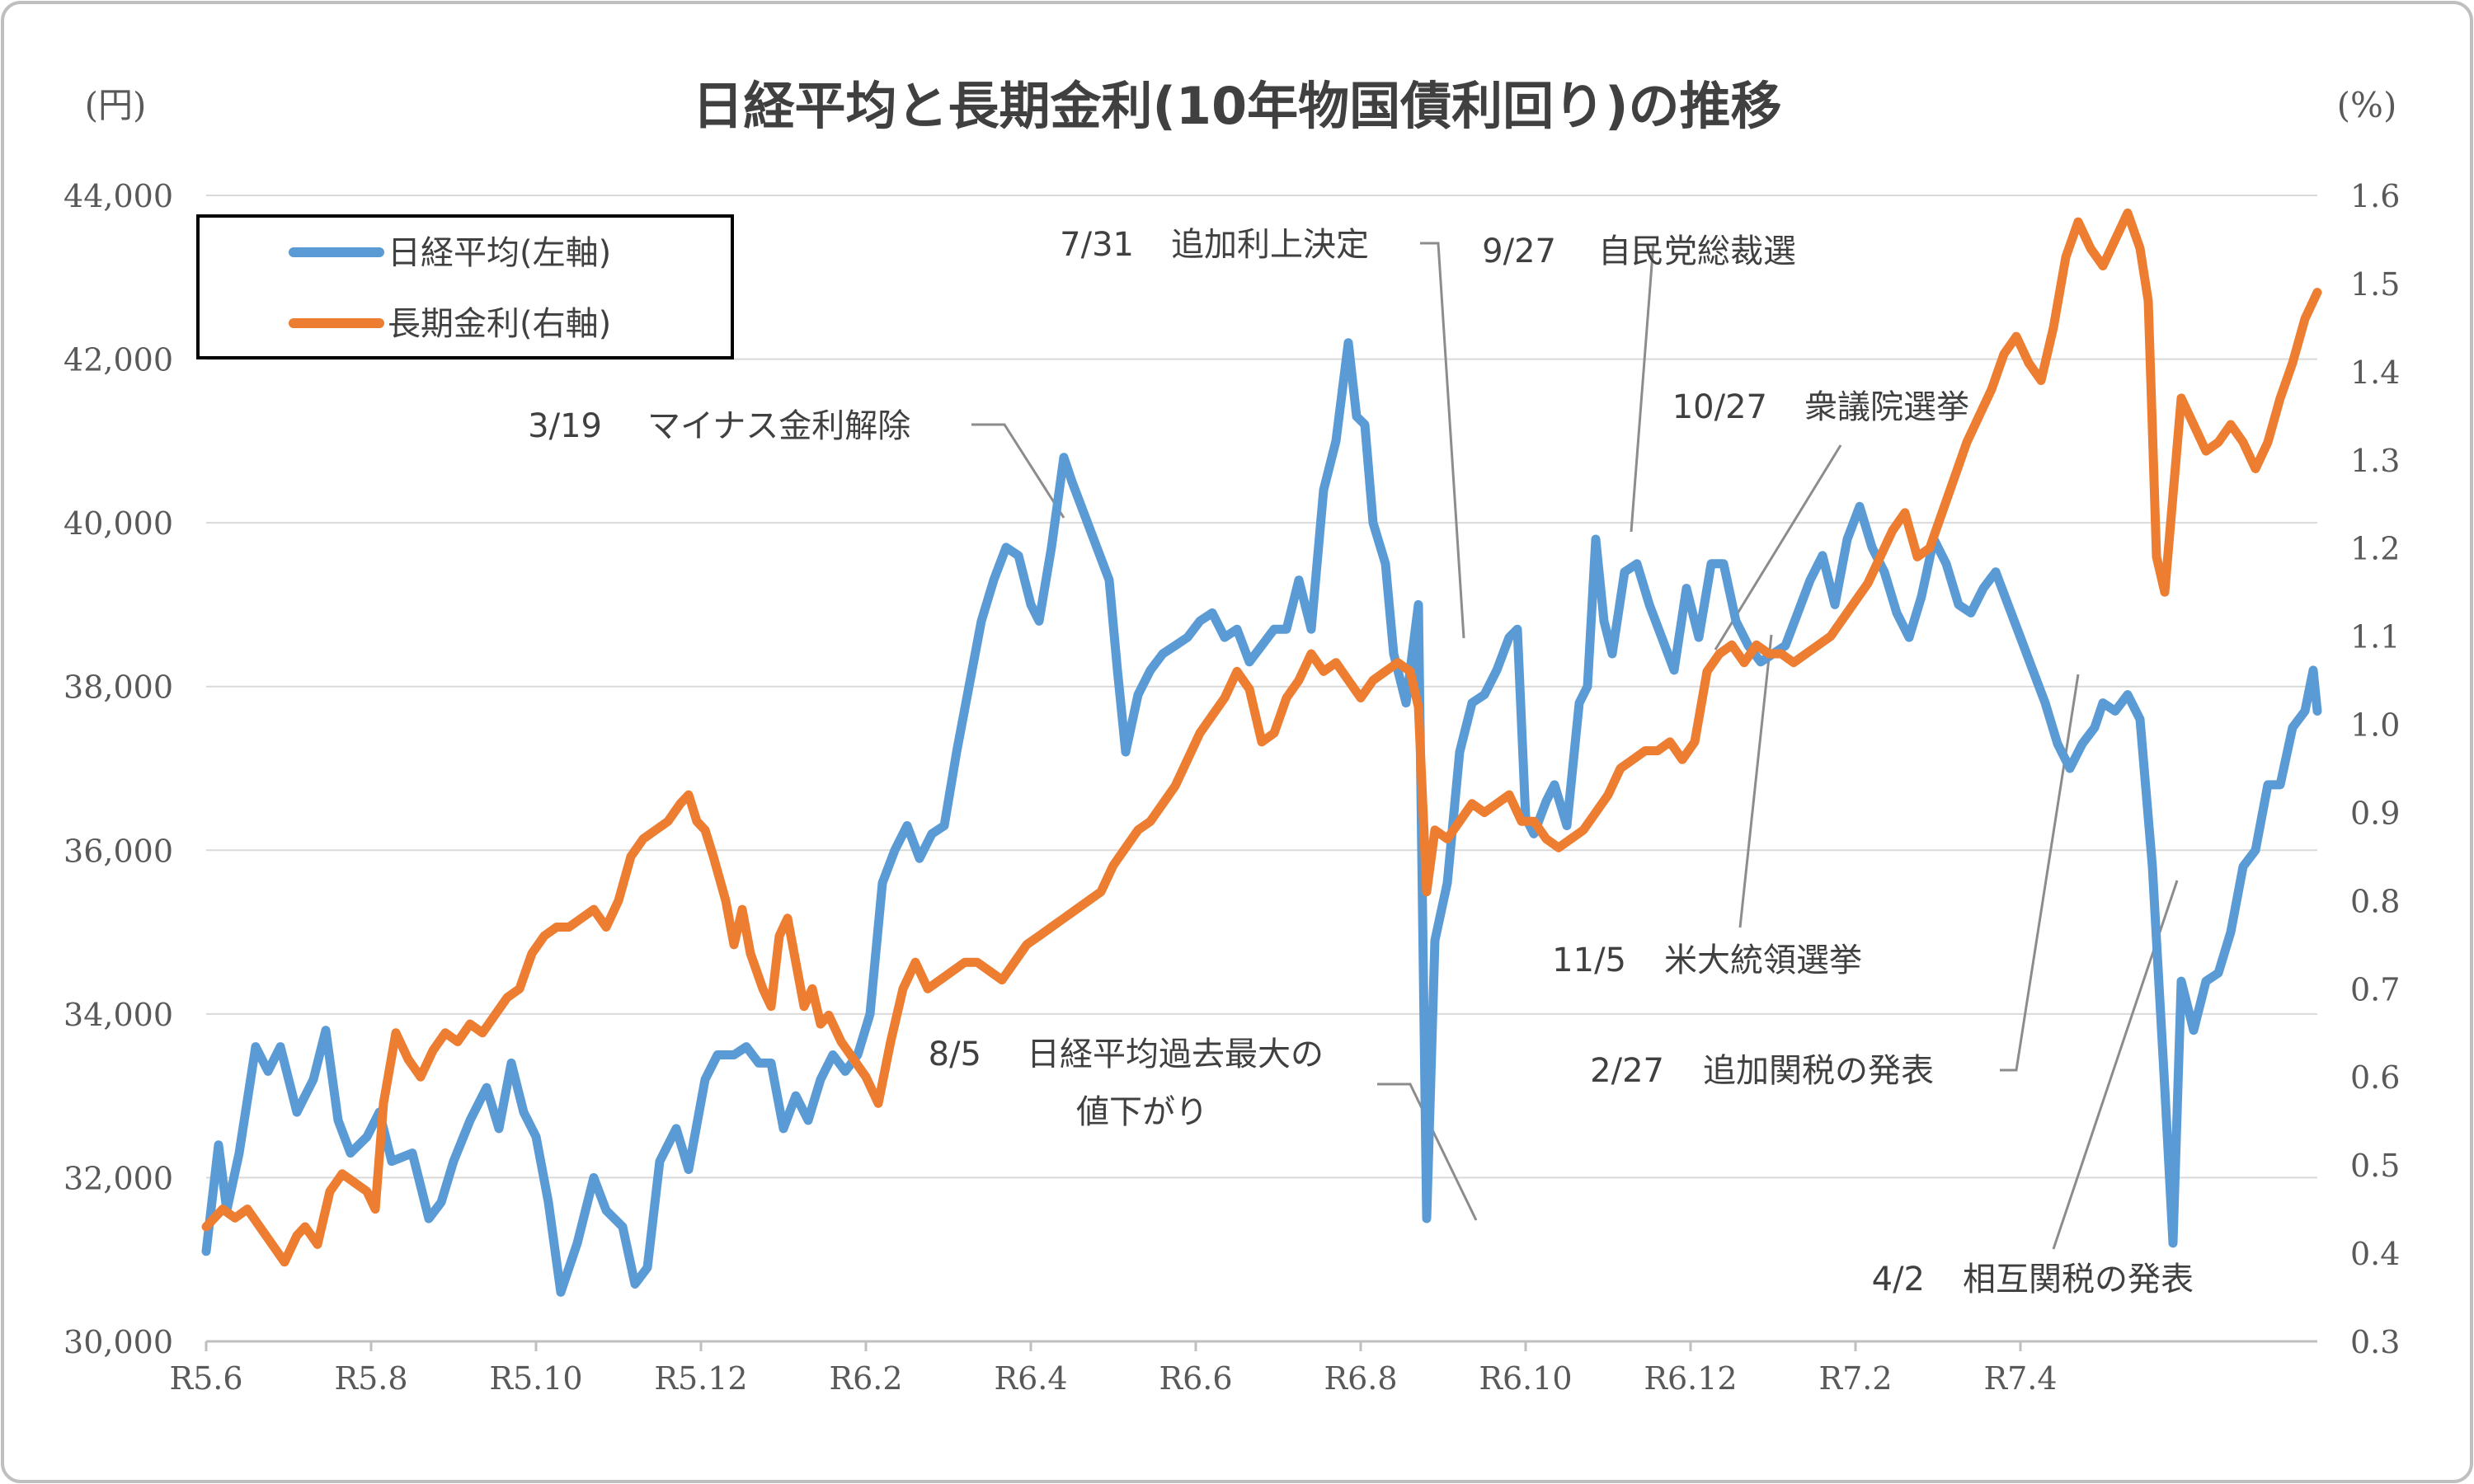 Image resolution: width=2474 pixels, height=1484 pixels. Describe the element at coordinates (2375, 1254) in the screenshot. I see `y-right-tick-label: 0.4` at that location.